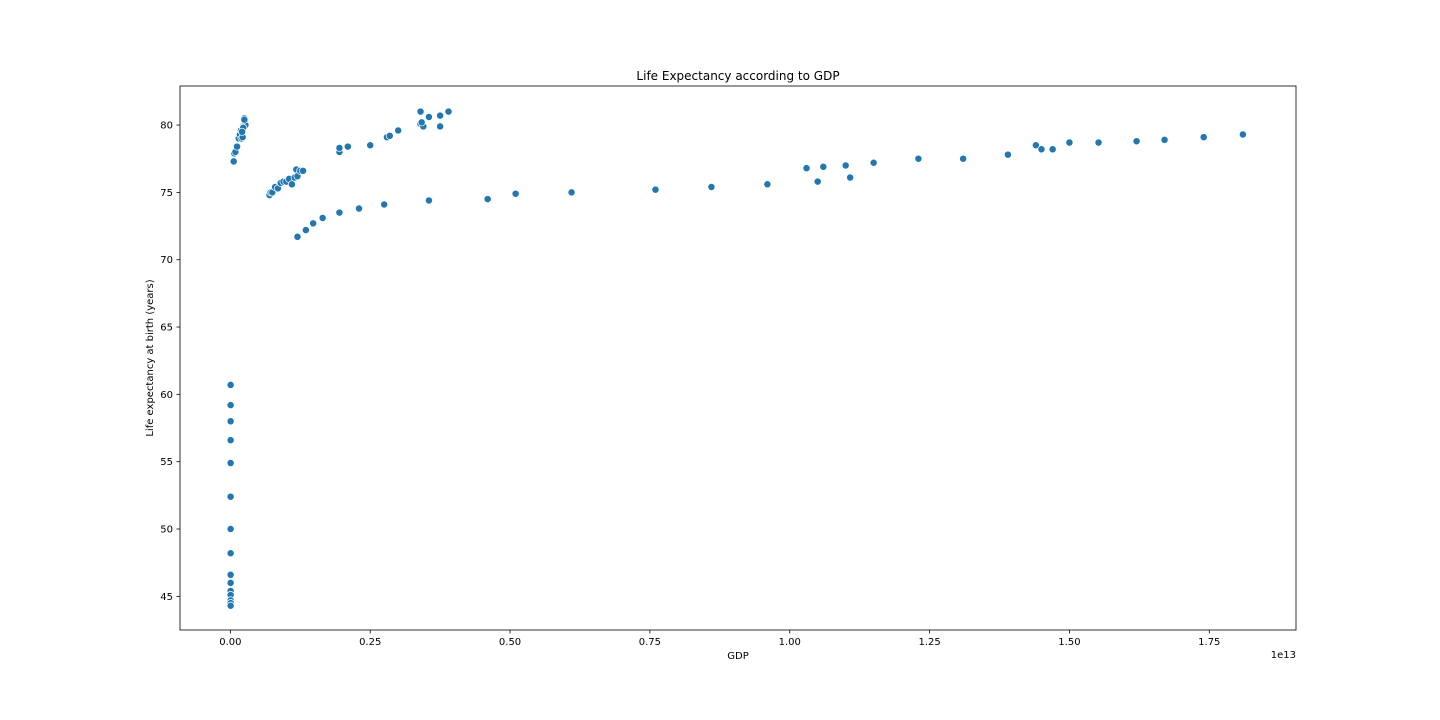 The width and height of the screenshot is (1440, 720). What do you see at coordinates (166, 462) in the screenshot?
I see `y-tick-label: 55` at bounding box center [166, 462].